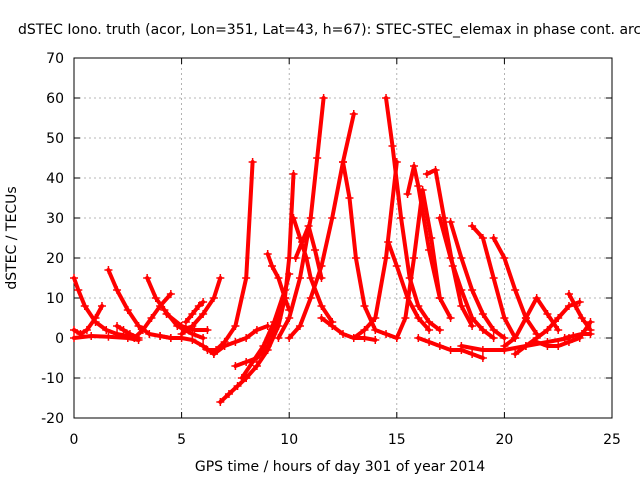  Describe the element at coordinates (55, 99) in the screenshot. I see `y-tick-label: 60` at that location.